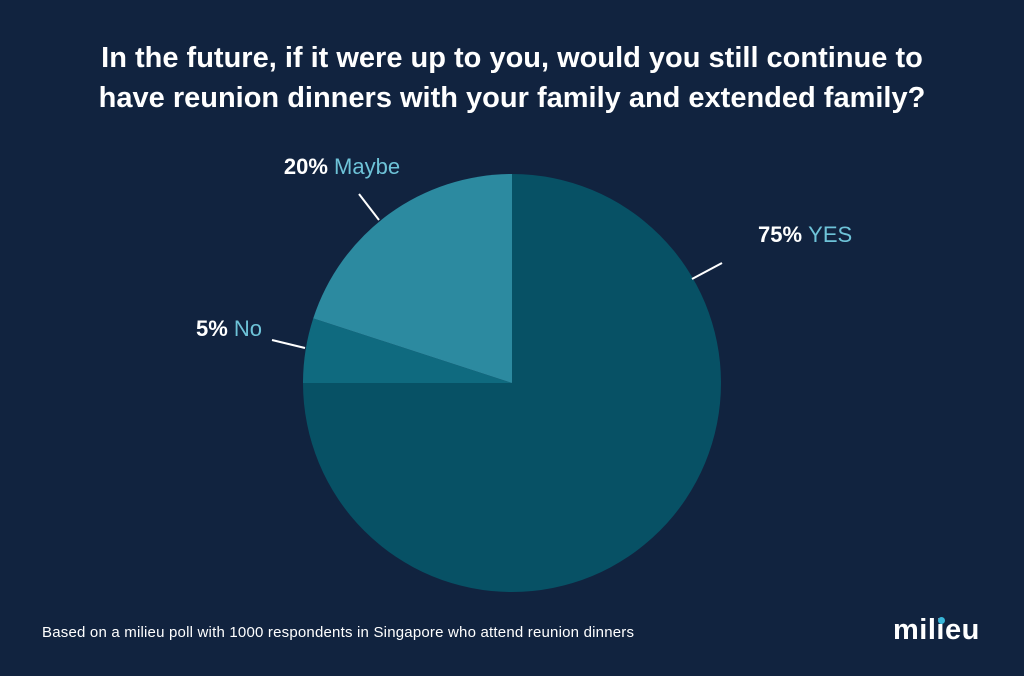 The image size is (1024, 676). I want to click on milieu-logo: mili eu, so click(936, 630).